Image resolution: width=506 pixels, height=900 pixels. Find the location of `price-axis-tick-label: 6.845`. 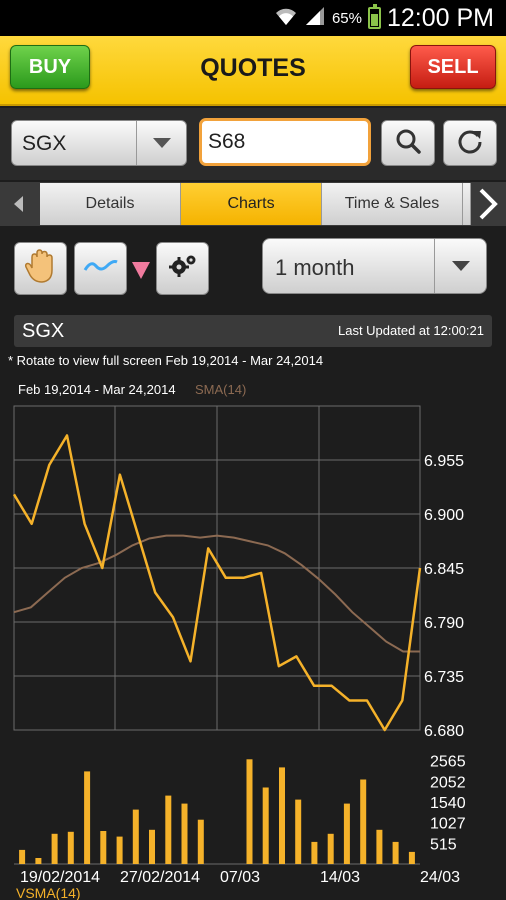

price-axis-tick-label: 6.845 is located at coordinates (444, 569).